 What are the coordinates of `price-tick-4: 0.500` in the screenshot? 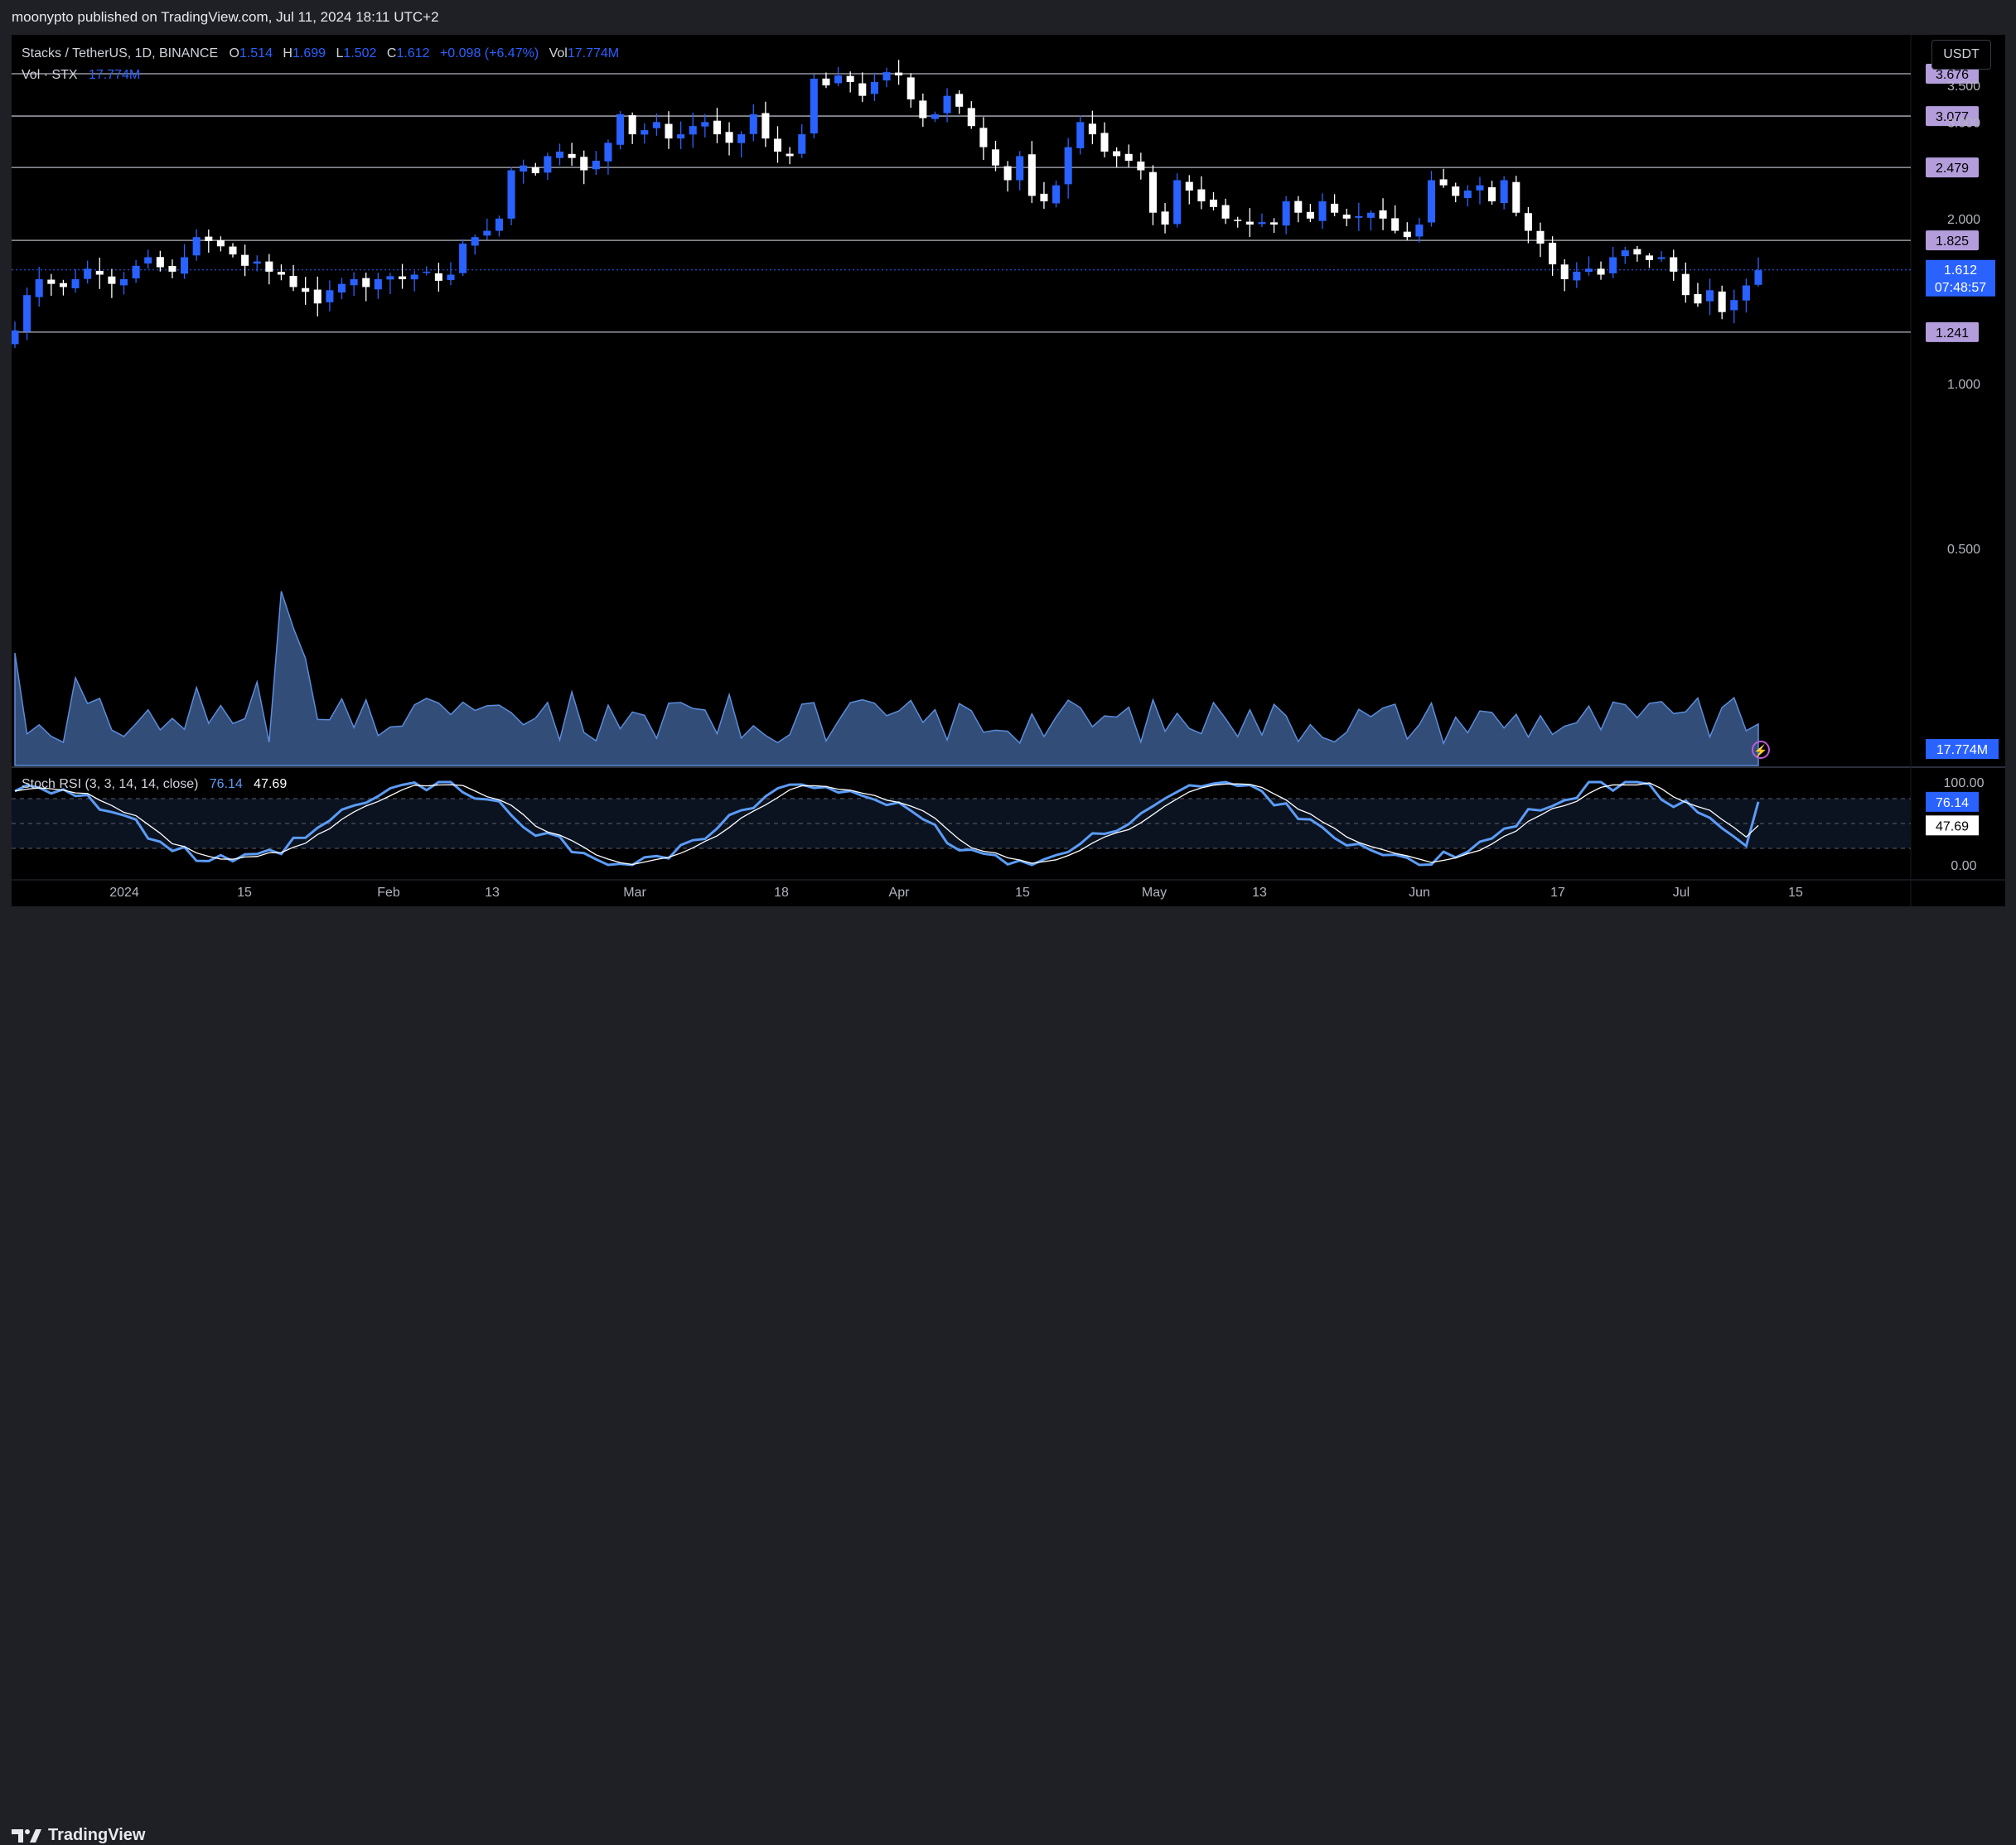 It's located at (1963, 550).